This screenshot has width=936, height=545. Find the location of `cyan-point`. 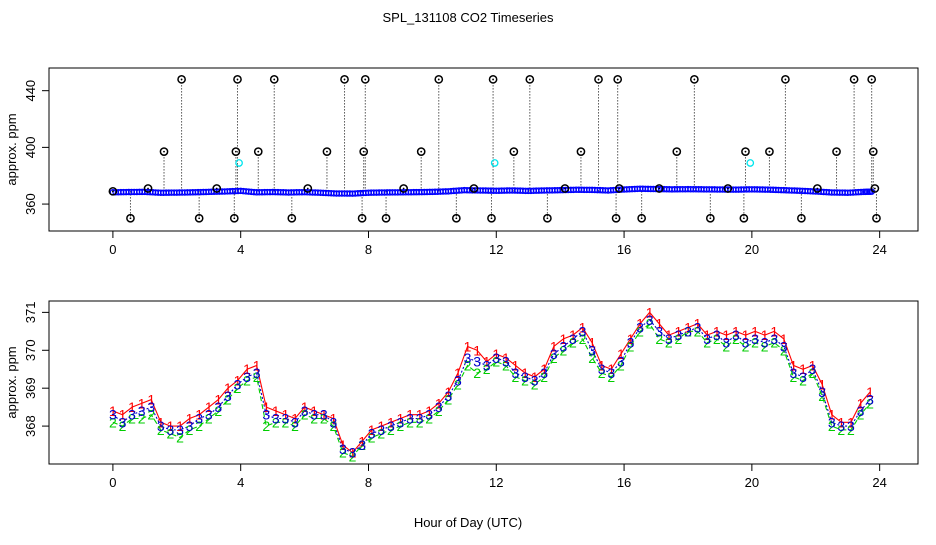

cyan-point is located at coordinates (750, 163).